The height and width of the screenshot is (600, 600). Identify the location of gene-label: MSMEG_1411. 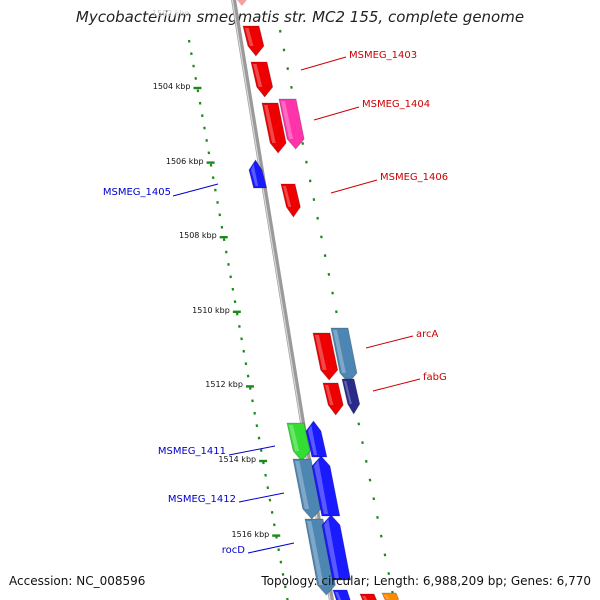
(191, 451).